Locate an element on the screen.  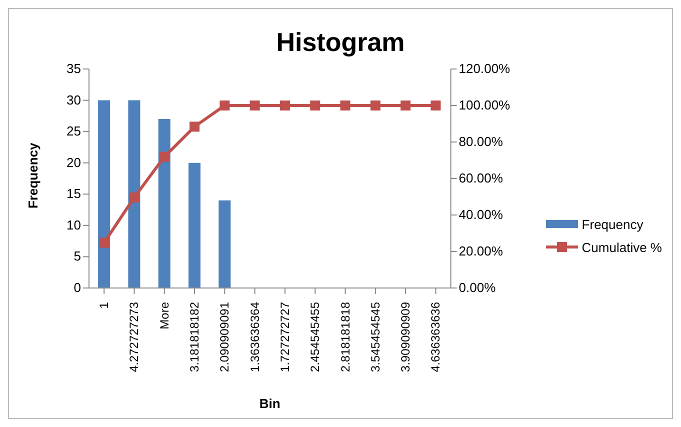
y-tick-label: 0 is located at coordinates (77, 287).